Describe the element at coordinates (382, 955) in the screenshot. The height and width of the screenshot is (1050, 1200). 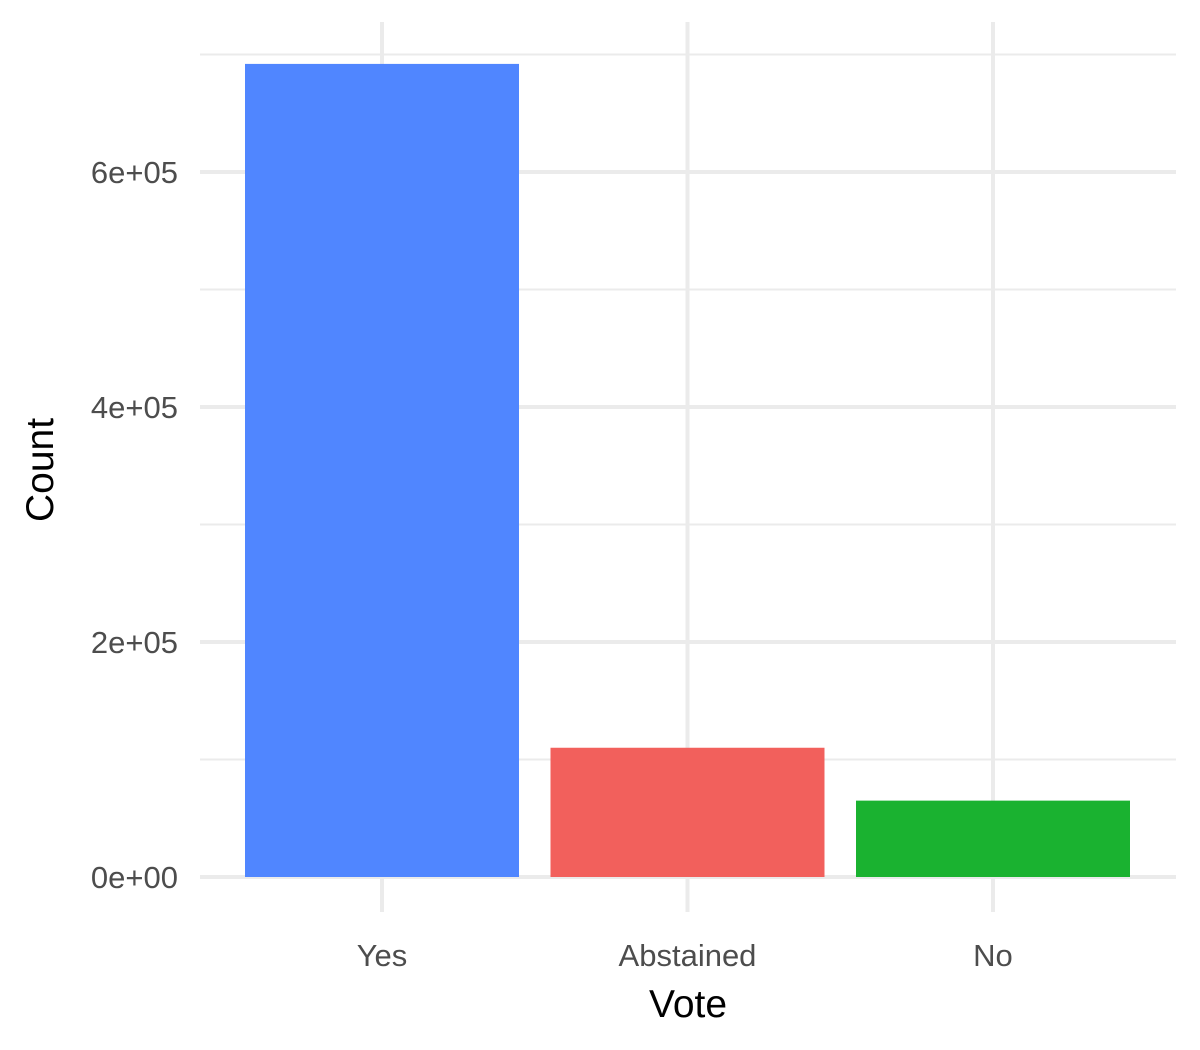
I see `x-tick-label: Yes` at that location.